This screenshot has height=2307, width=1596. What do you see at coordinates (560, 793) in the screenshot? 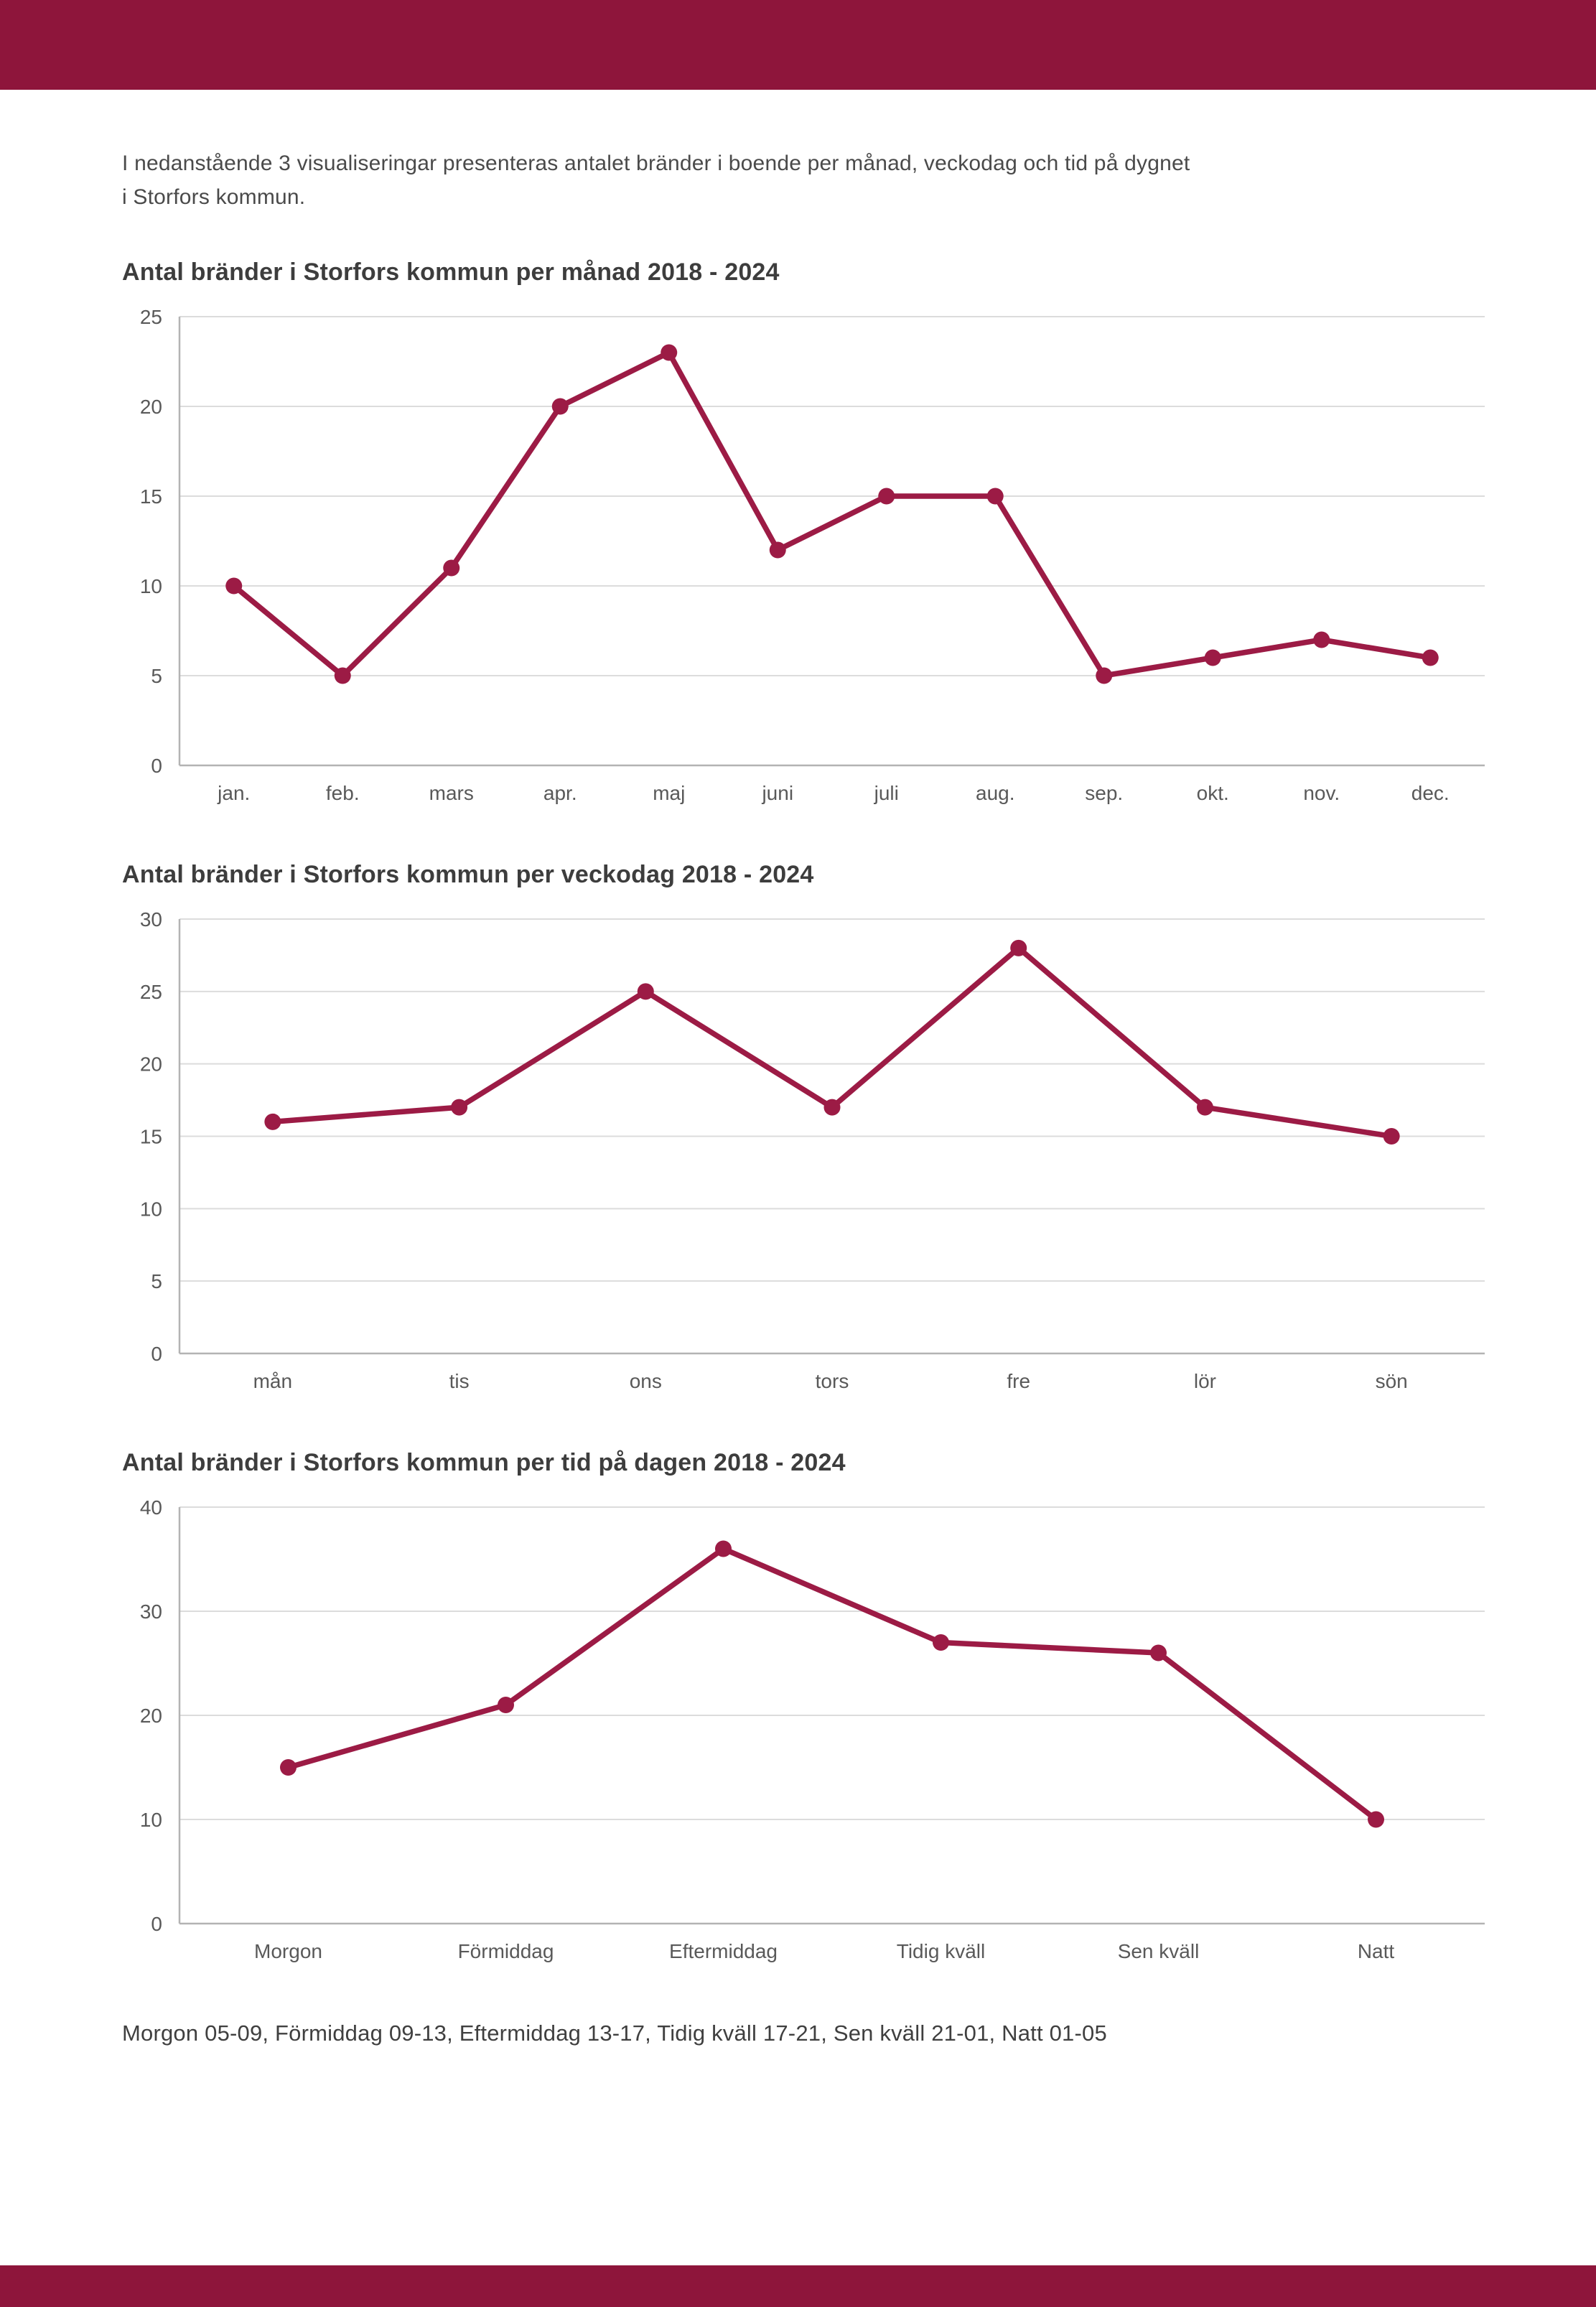
I see `x-axis-label: apr.` at bounding box center [560, 793].